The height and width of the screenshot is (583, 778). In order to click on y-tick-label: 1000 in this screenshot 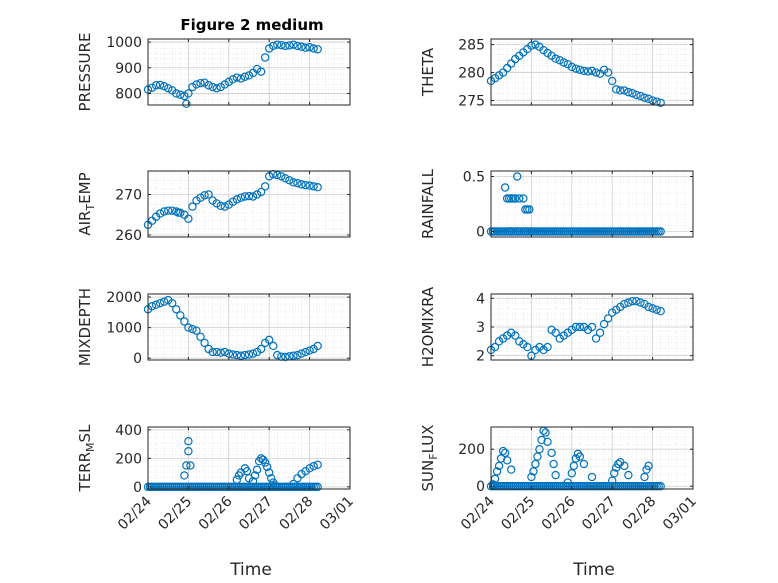, I will do `click(124, 329)`.